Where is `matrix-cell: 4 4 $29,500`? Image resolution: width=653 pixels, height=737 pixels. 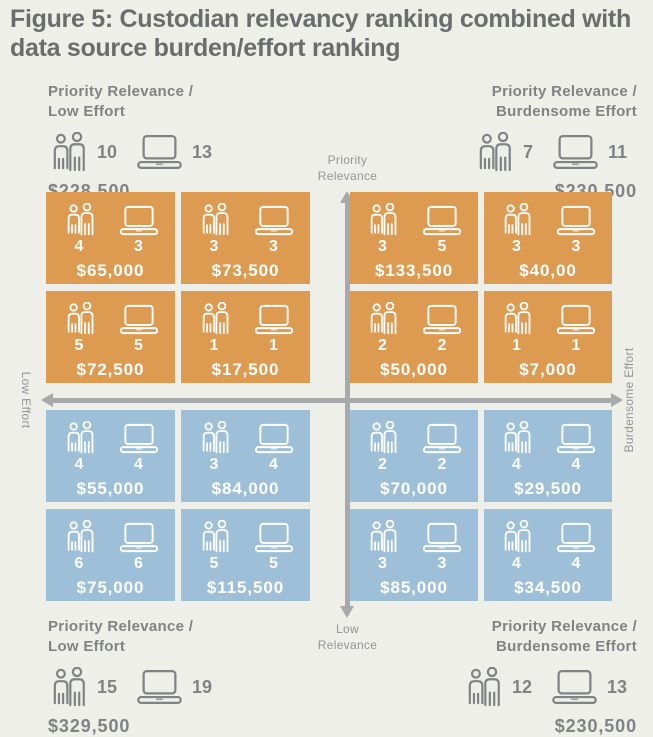
matrix-cell: 4 4 $29,500 is located at coordinates (548, 456).